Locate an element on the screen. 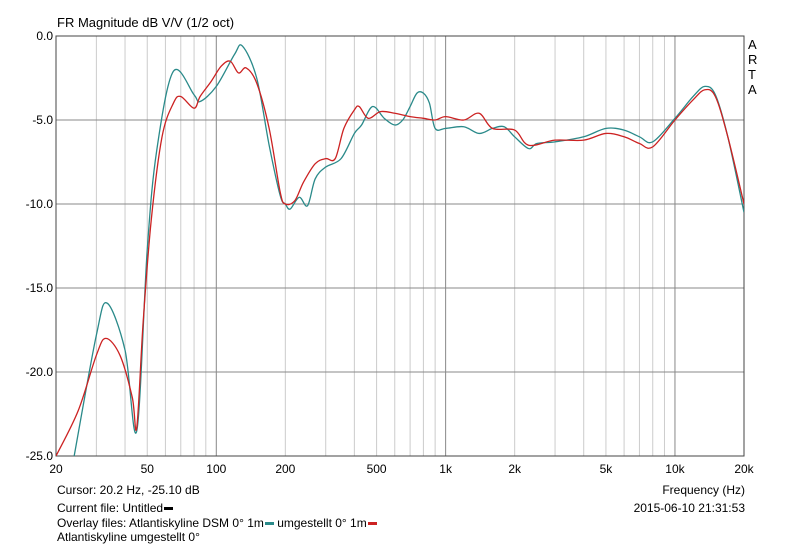 The width and height of the screenshot is (800, 546). overlay-1-swatch is located at coordinates (269, 524).